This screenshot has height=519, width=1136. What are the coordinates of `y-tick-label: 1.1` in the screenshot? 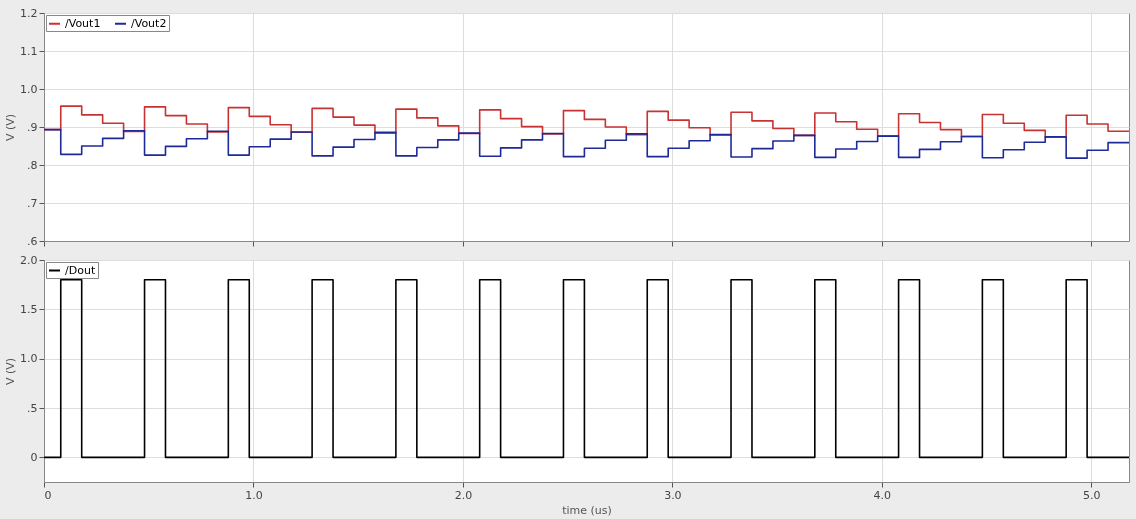 It's located at (29, 51).